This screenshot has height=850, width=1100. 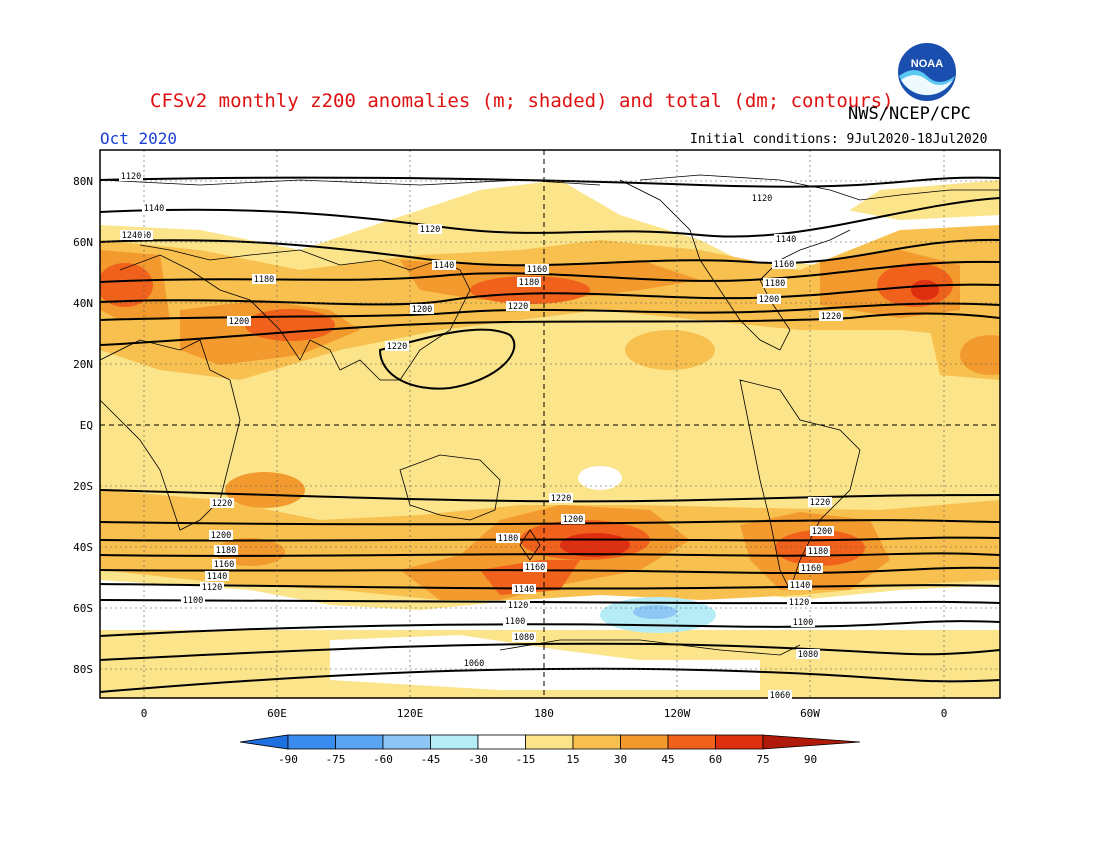 I want to click on forecast-month: Oct 2020, so click(x=139, y=138).